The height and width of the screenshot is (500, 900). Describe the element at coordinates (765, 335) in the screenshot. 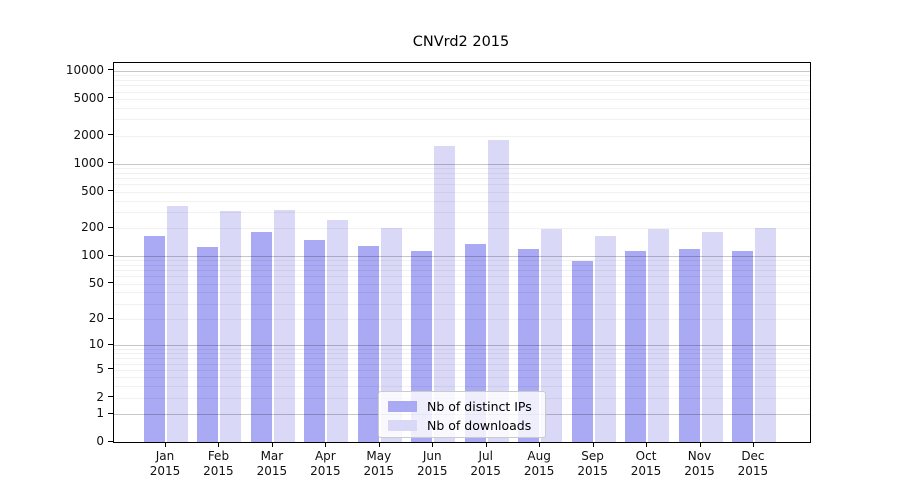

I see `bar-nb-of-downloads-dec` at that location.